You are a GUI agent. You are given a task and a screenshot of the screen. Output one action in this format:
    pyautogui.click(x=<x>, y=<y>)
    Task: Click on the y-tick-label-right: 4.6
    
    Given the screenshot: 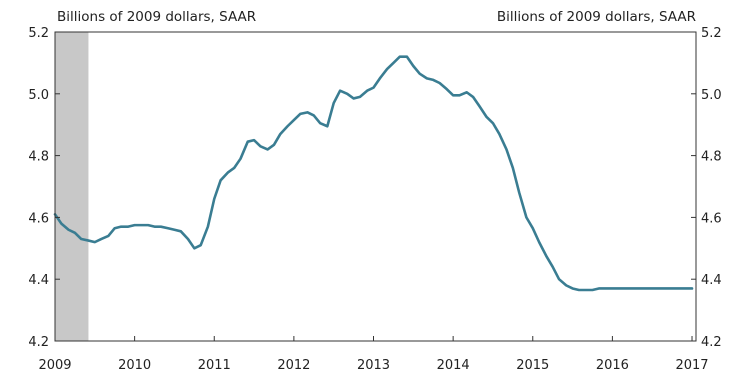 What is the action you would take?
    pyautogui.click(x=711, y=218)
    